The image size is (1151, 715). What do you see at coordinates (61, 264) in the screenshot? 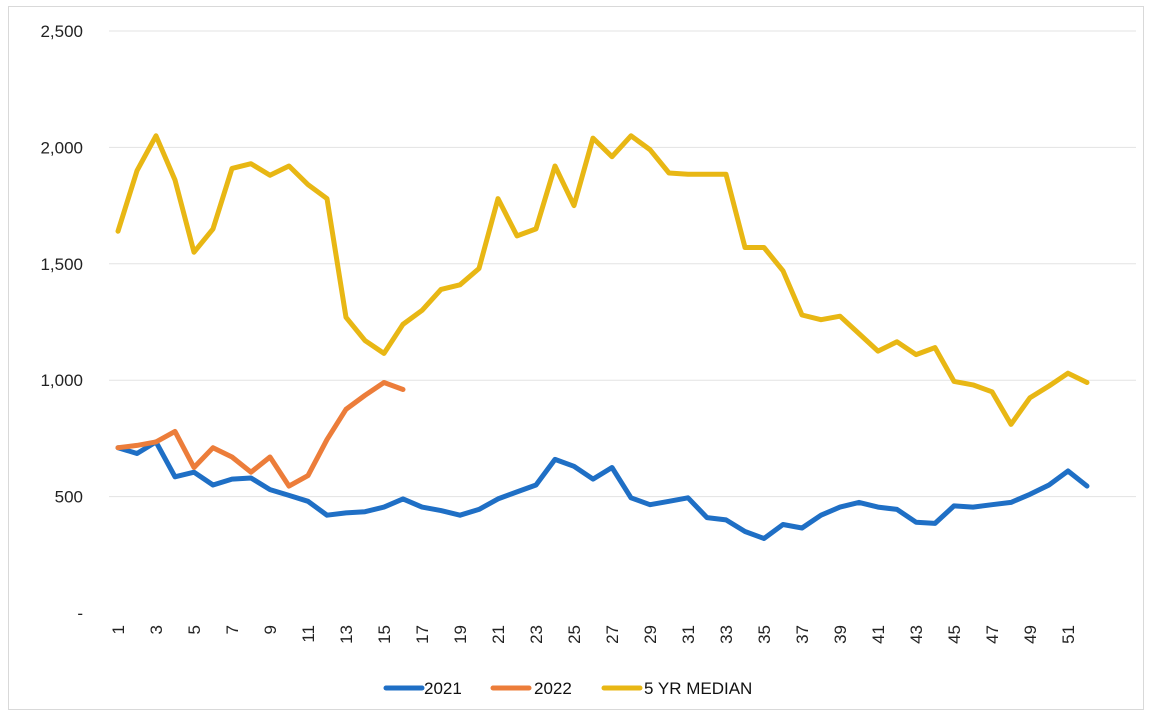
I see `y-tick-label: 1,500` at bounding box center [61, 264].